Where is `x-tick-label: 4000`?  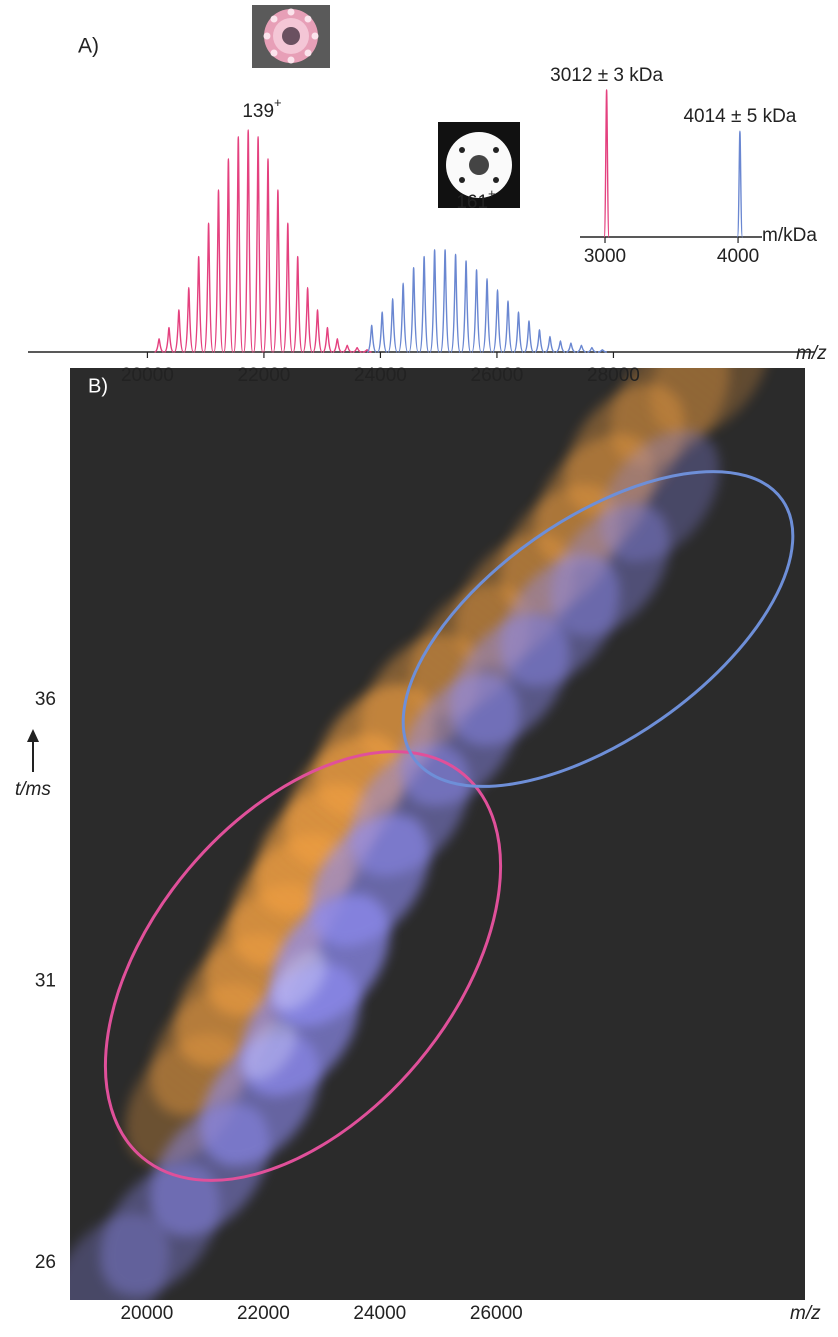 x-tick-label: 4000 is located at coordinates (738, 256).